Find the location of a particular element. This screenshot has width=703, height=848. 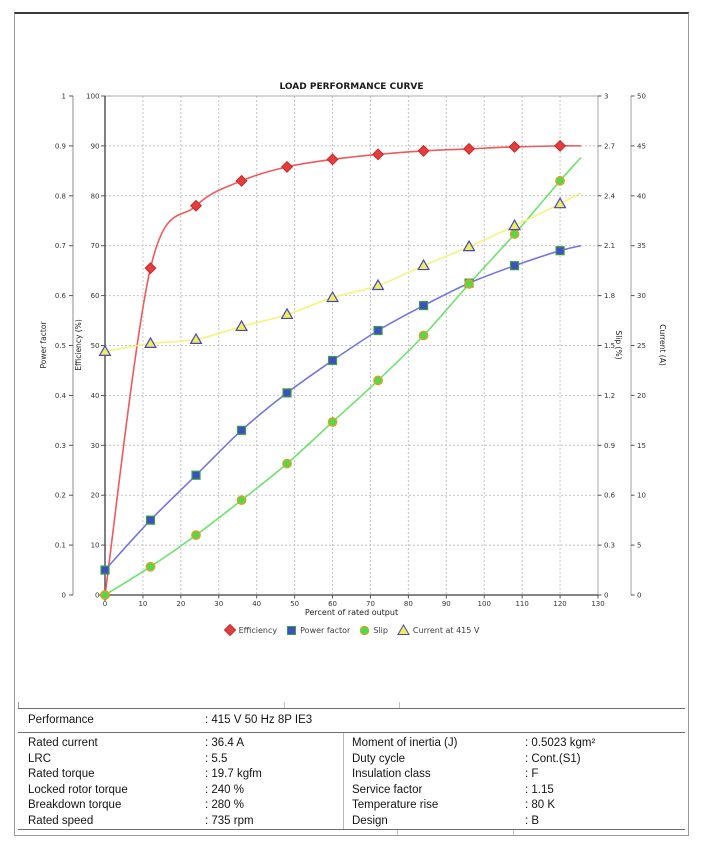

svg-text: 2.4 is located at coordinates (610, 196).